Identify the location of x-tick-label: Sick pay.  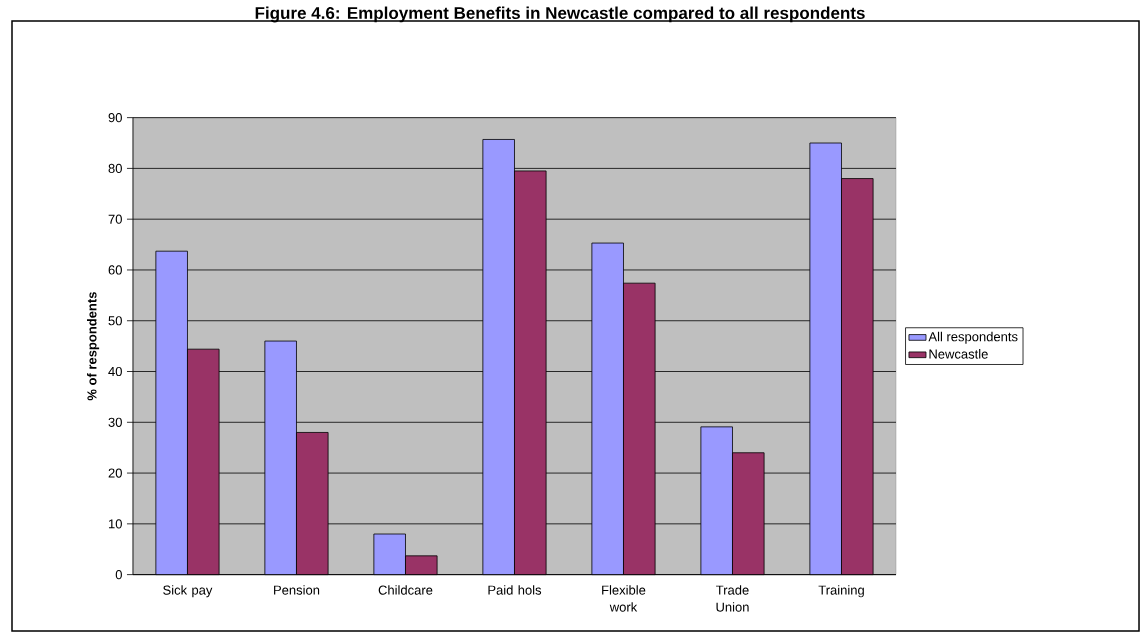
(188, 591).